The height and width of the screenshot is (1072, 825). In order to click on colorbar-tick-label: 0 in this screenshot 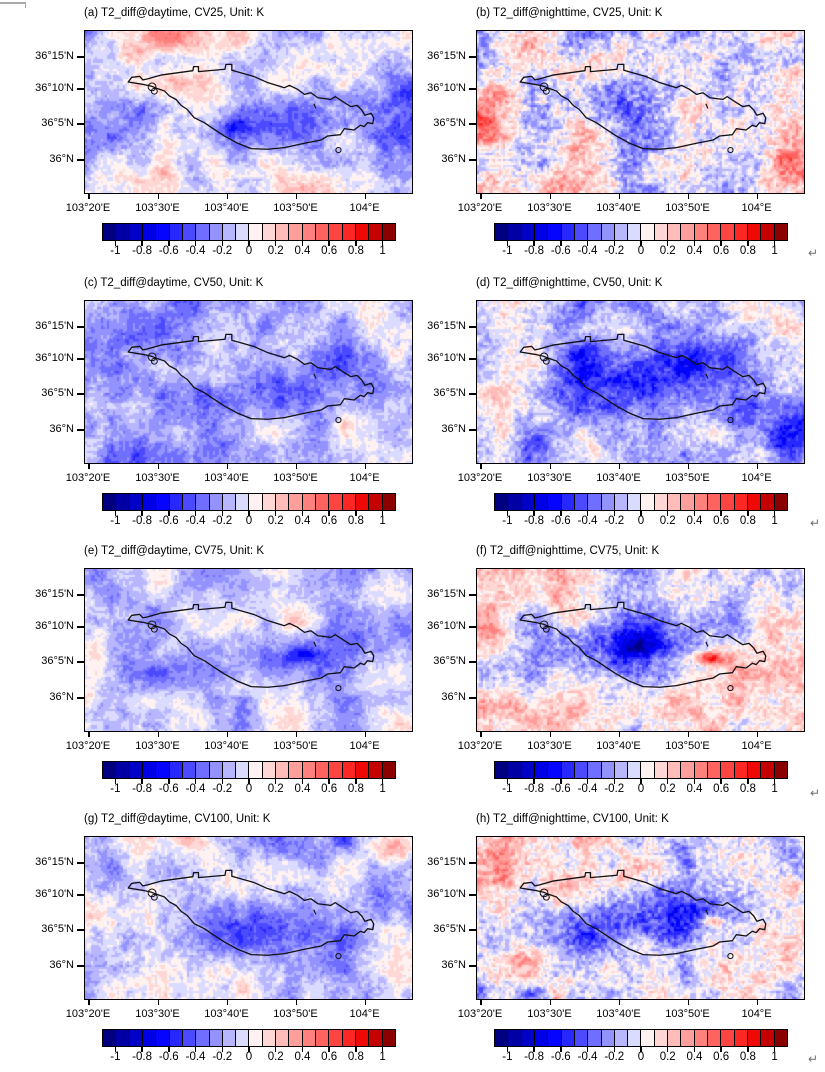, I will do `click(641, 521)`.